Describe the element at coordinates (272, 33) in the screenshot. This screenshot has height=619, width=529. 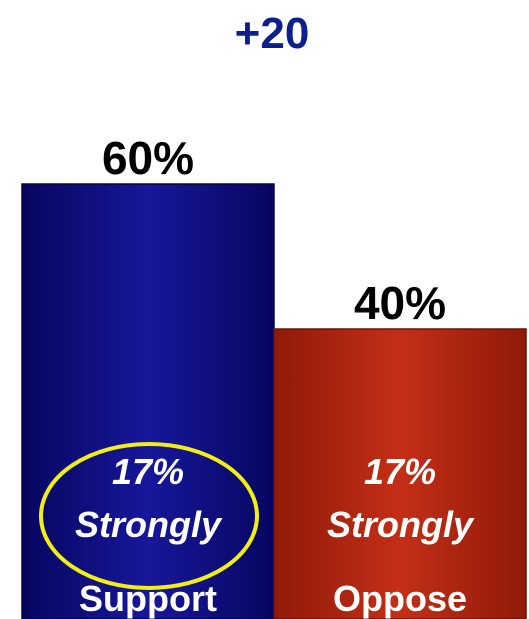
I see `chart-title: +20` at that location.